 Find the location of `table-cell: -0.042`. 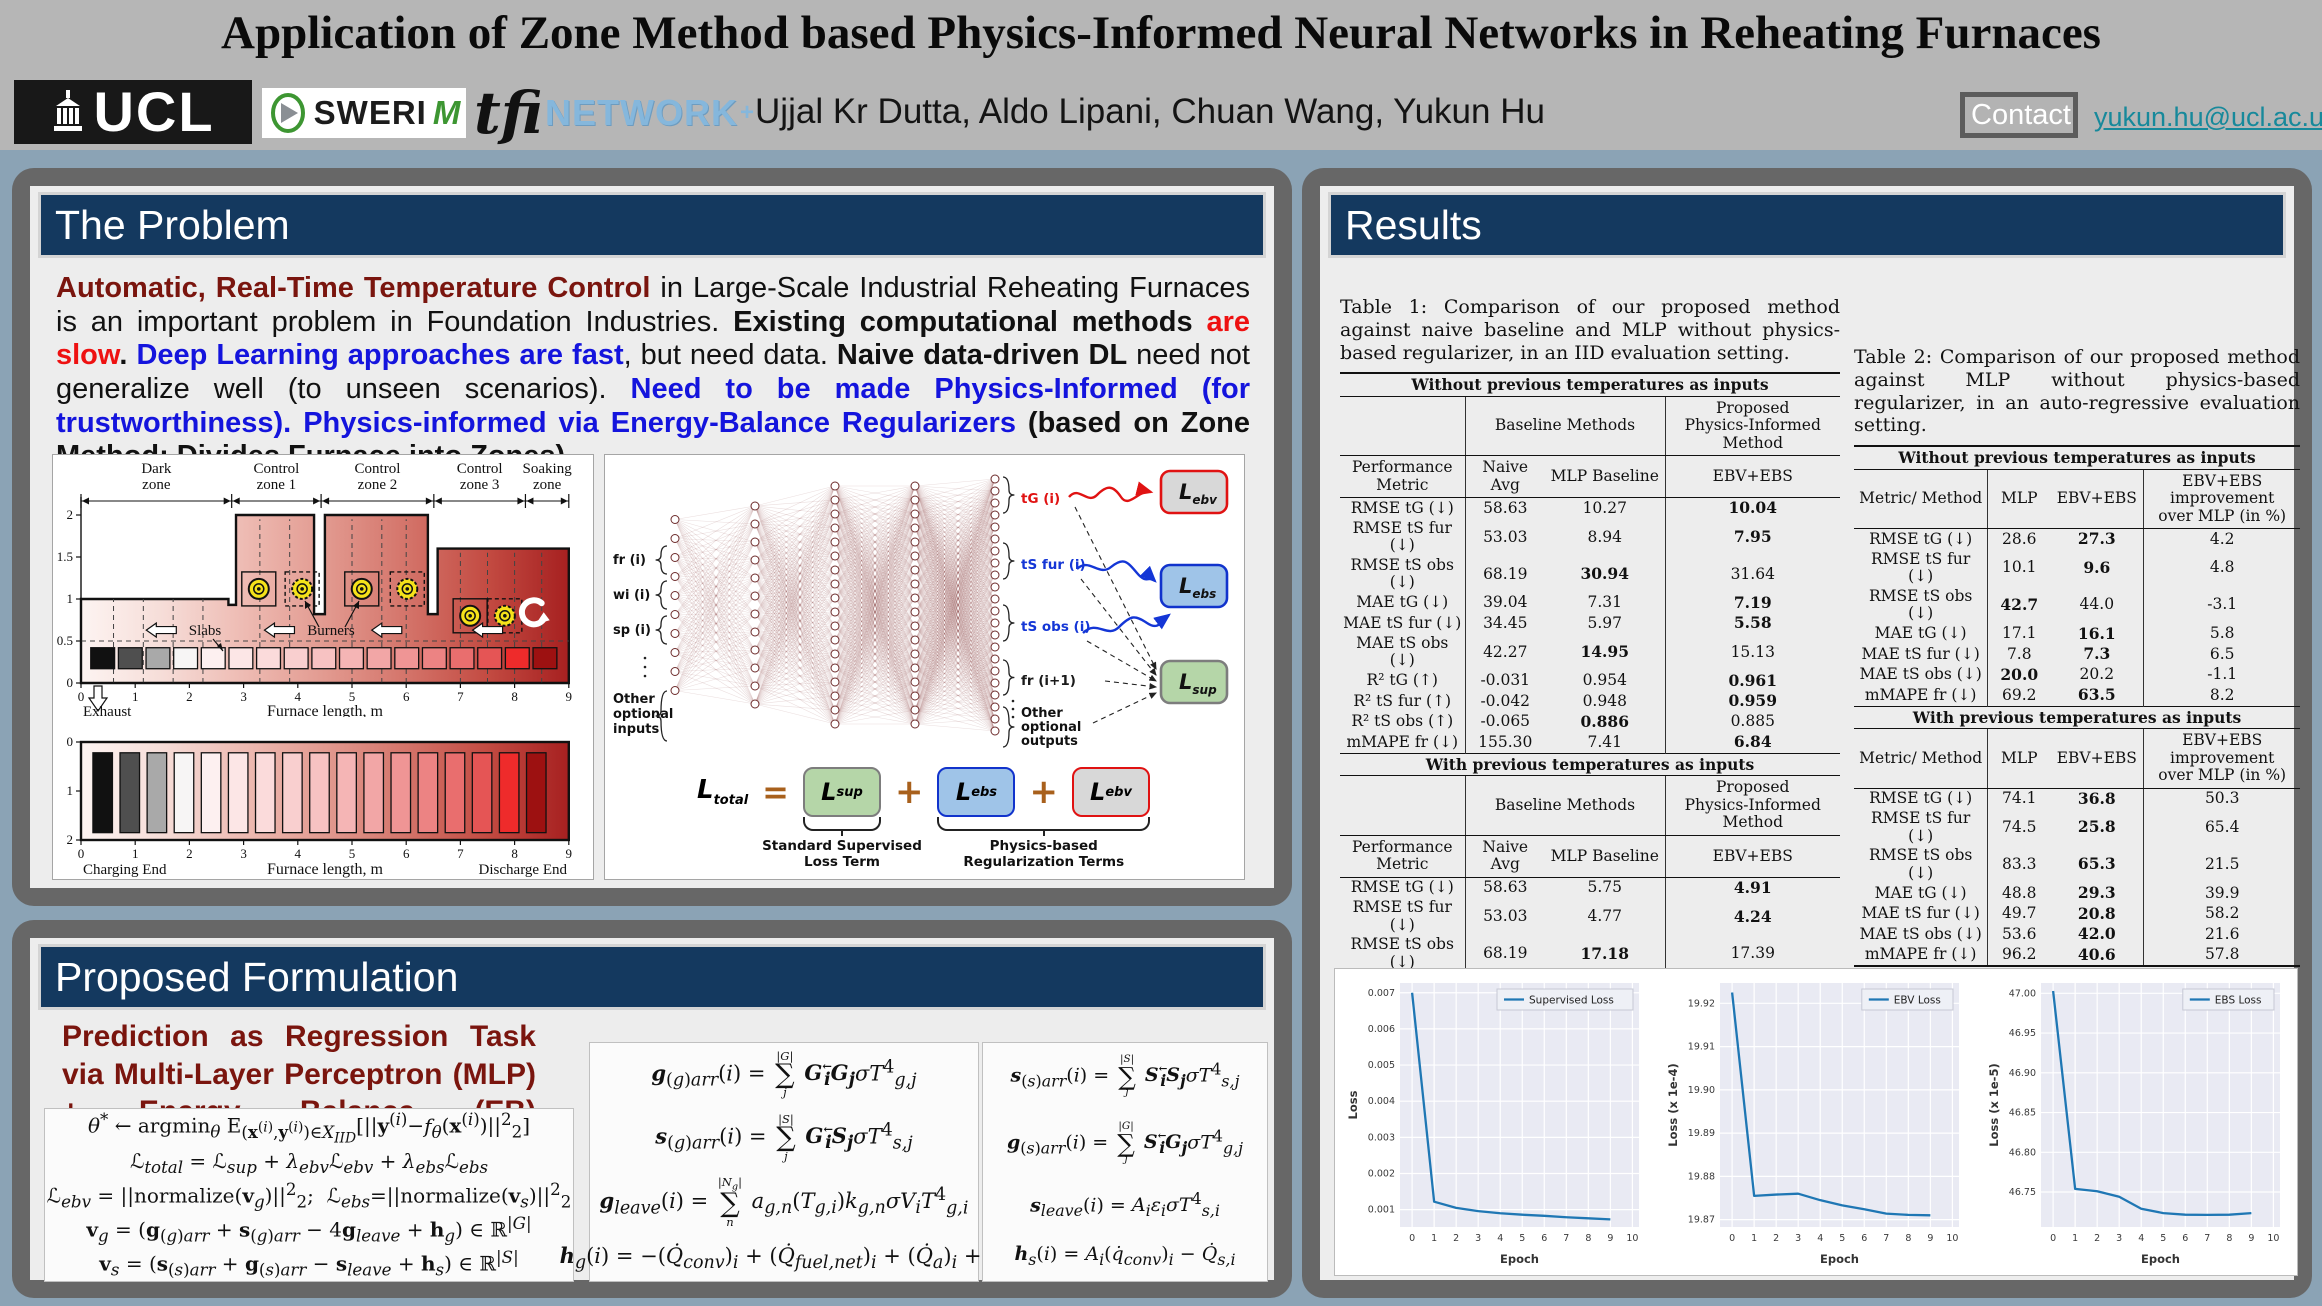

table-cell: -0.042 is located at coordinates (1504, 701).